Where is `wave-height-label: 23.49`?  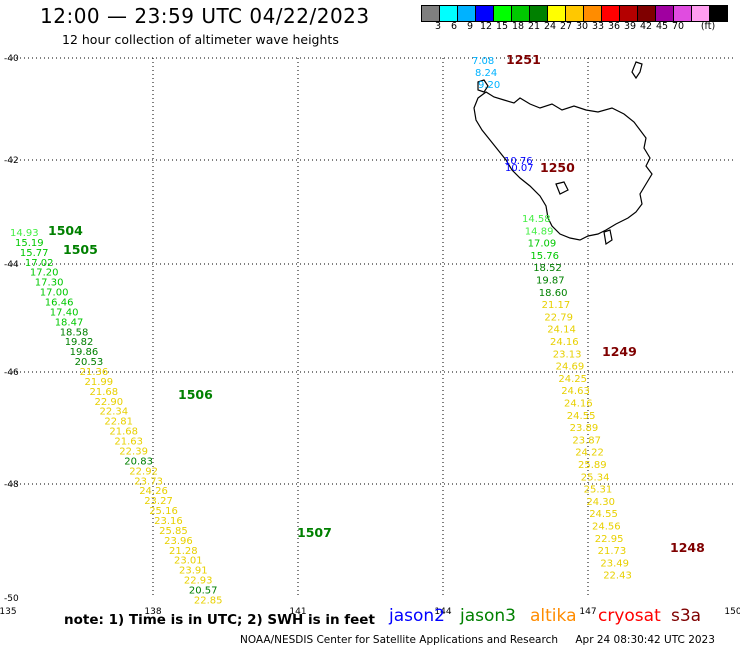 wave-height-label: 23.49 is located at coordinates (614, 563).